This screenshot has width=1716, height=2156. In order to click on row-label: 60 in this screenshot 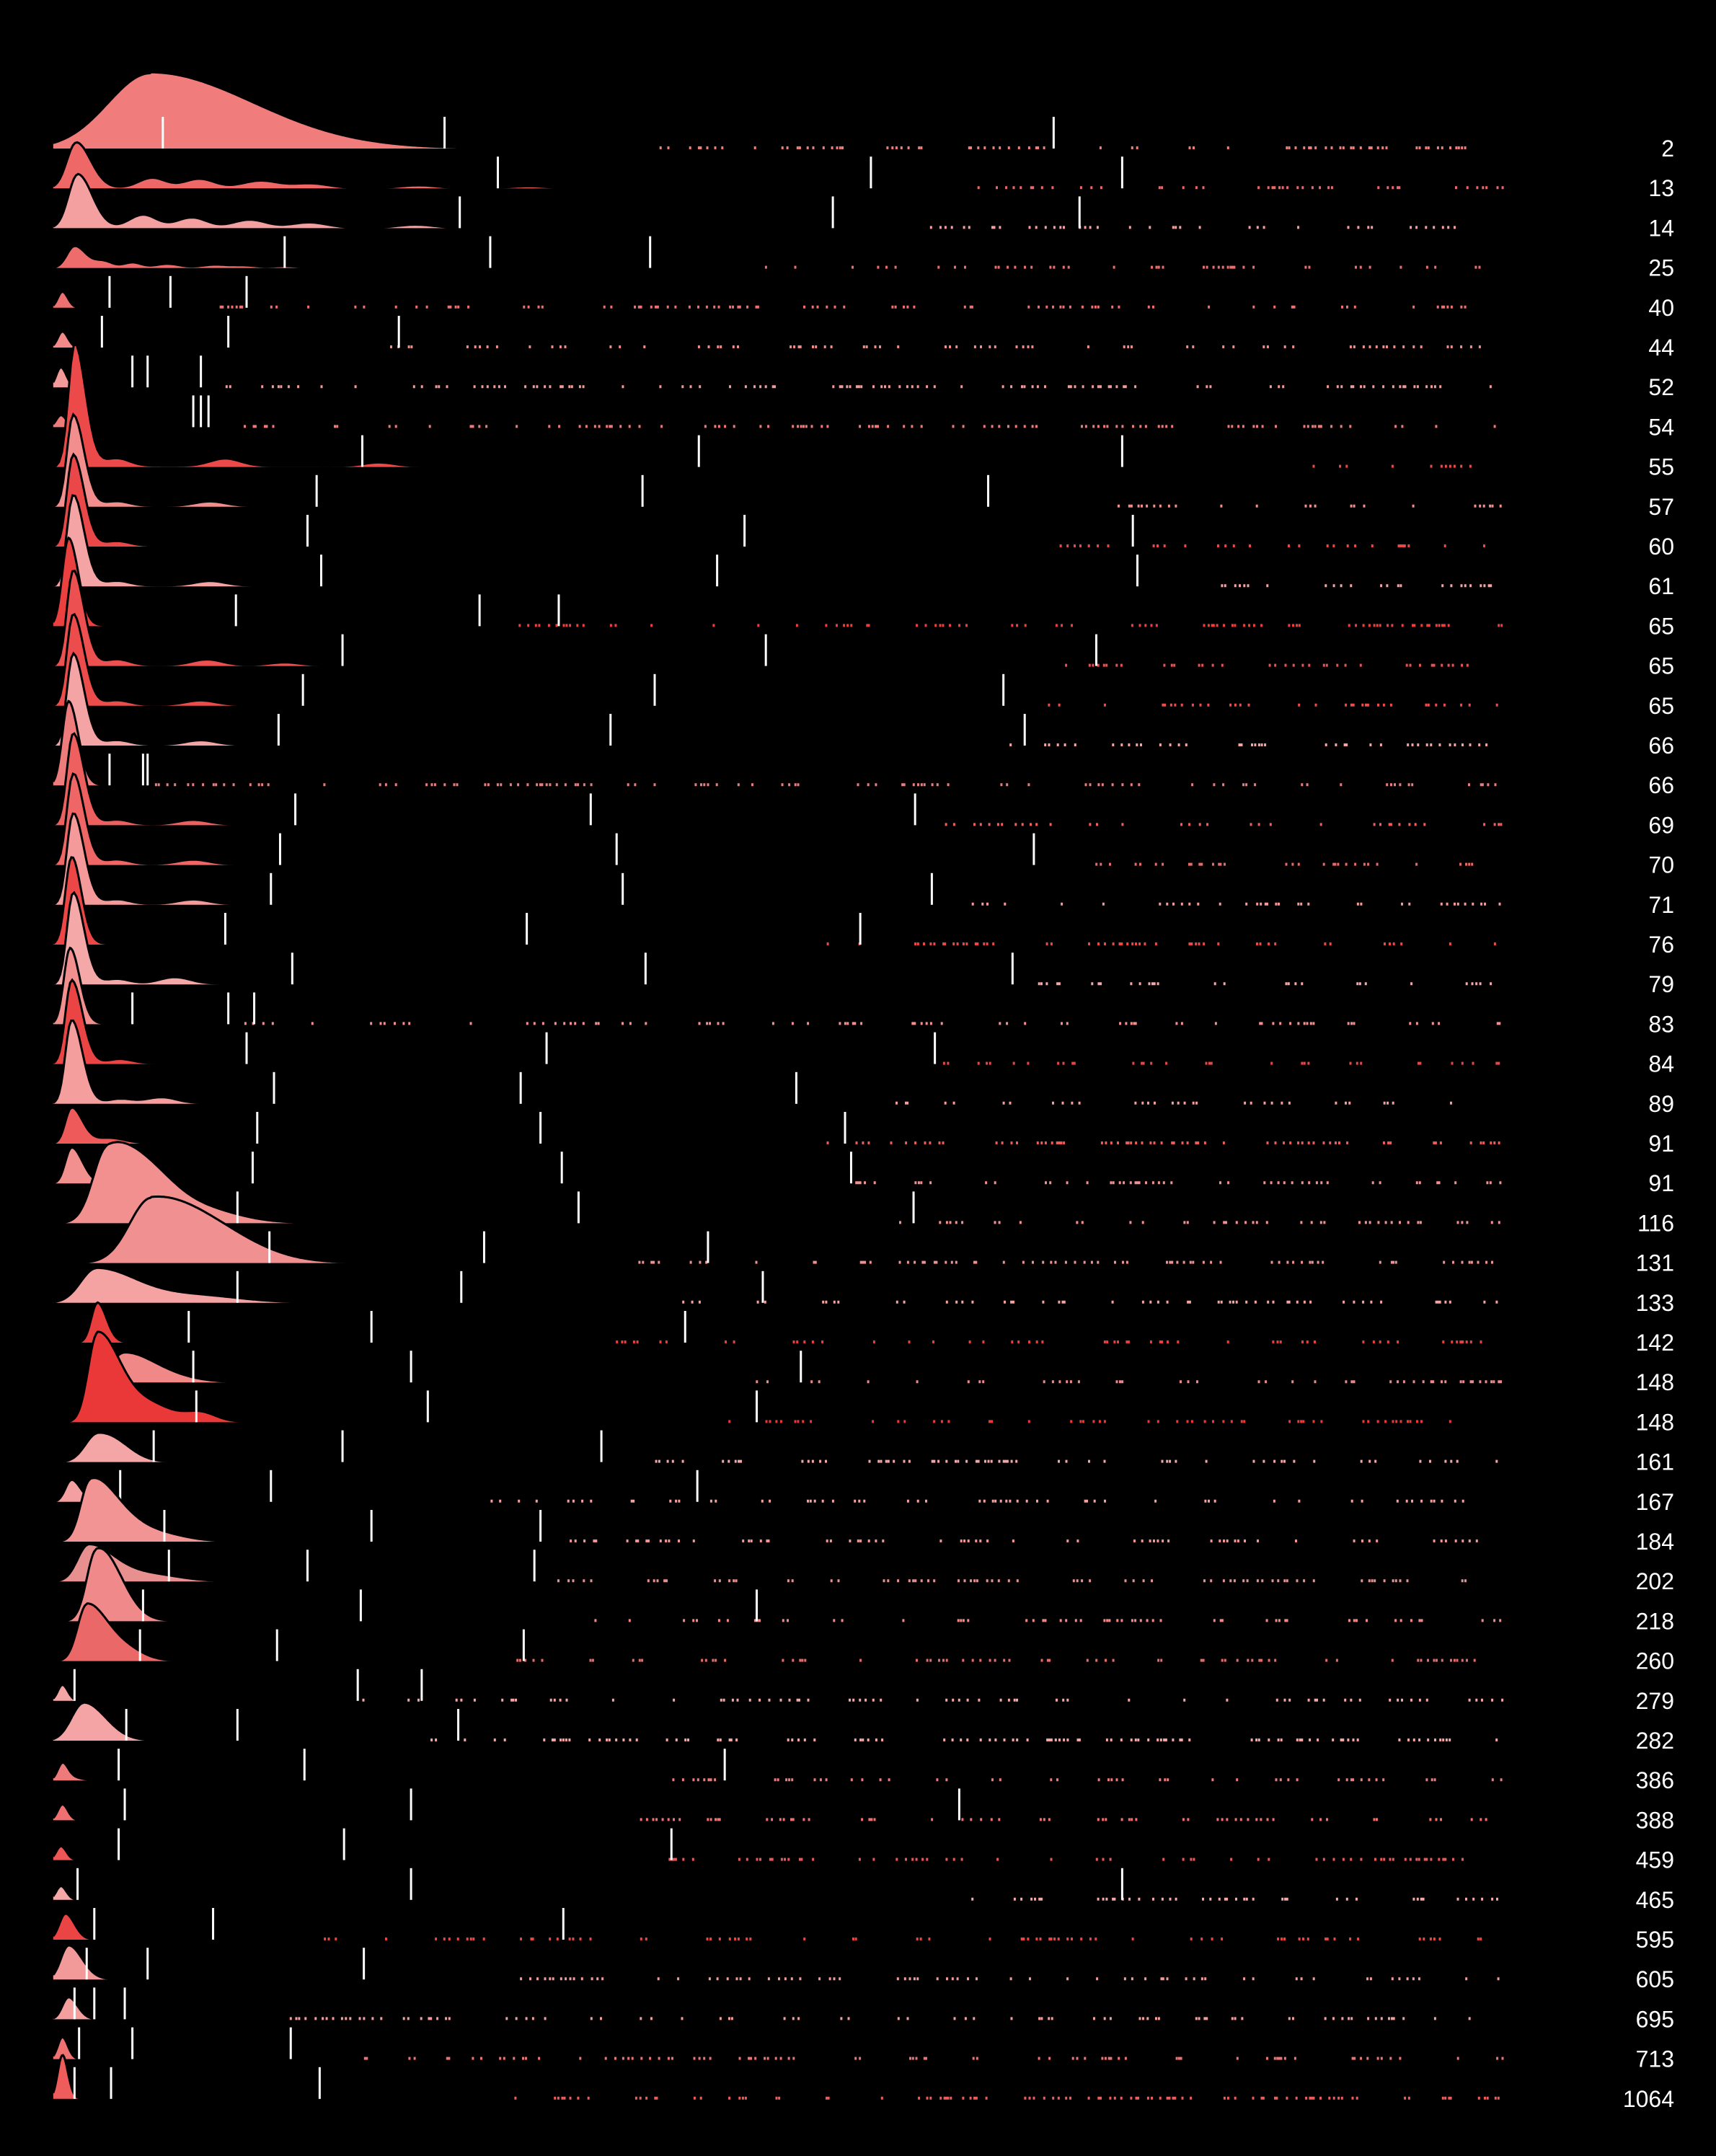, I will do `click(1661, 547)`.